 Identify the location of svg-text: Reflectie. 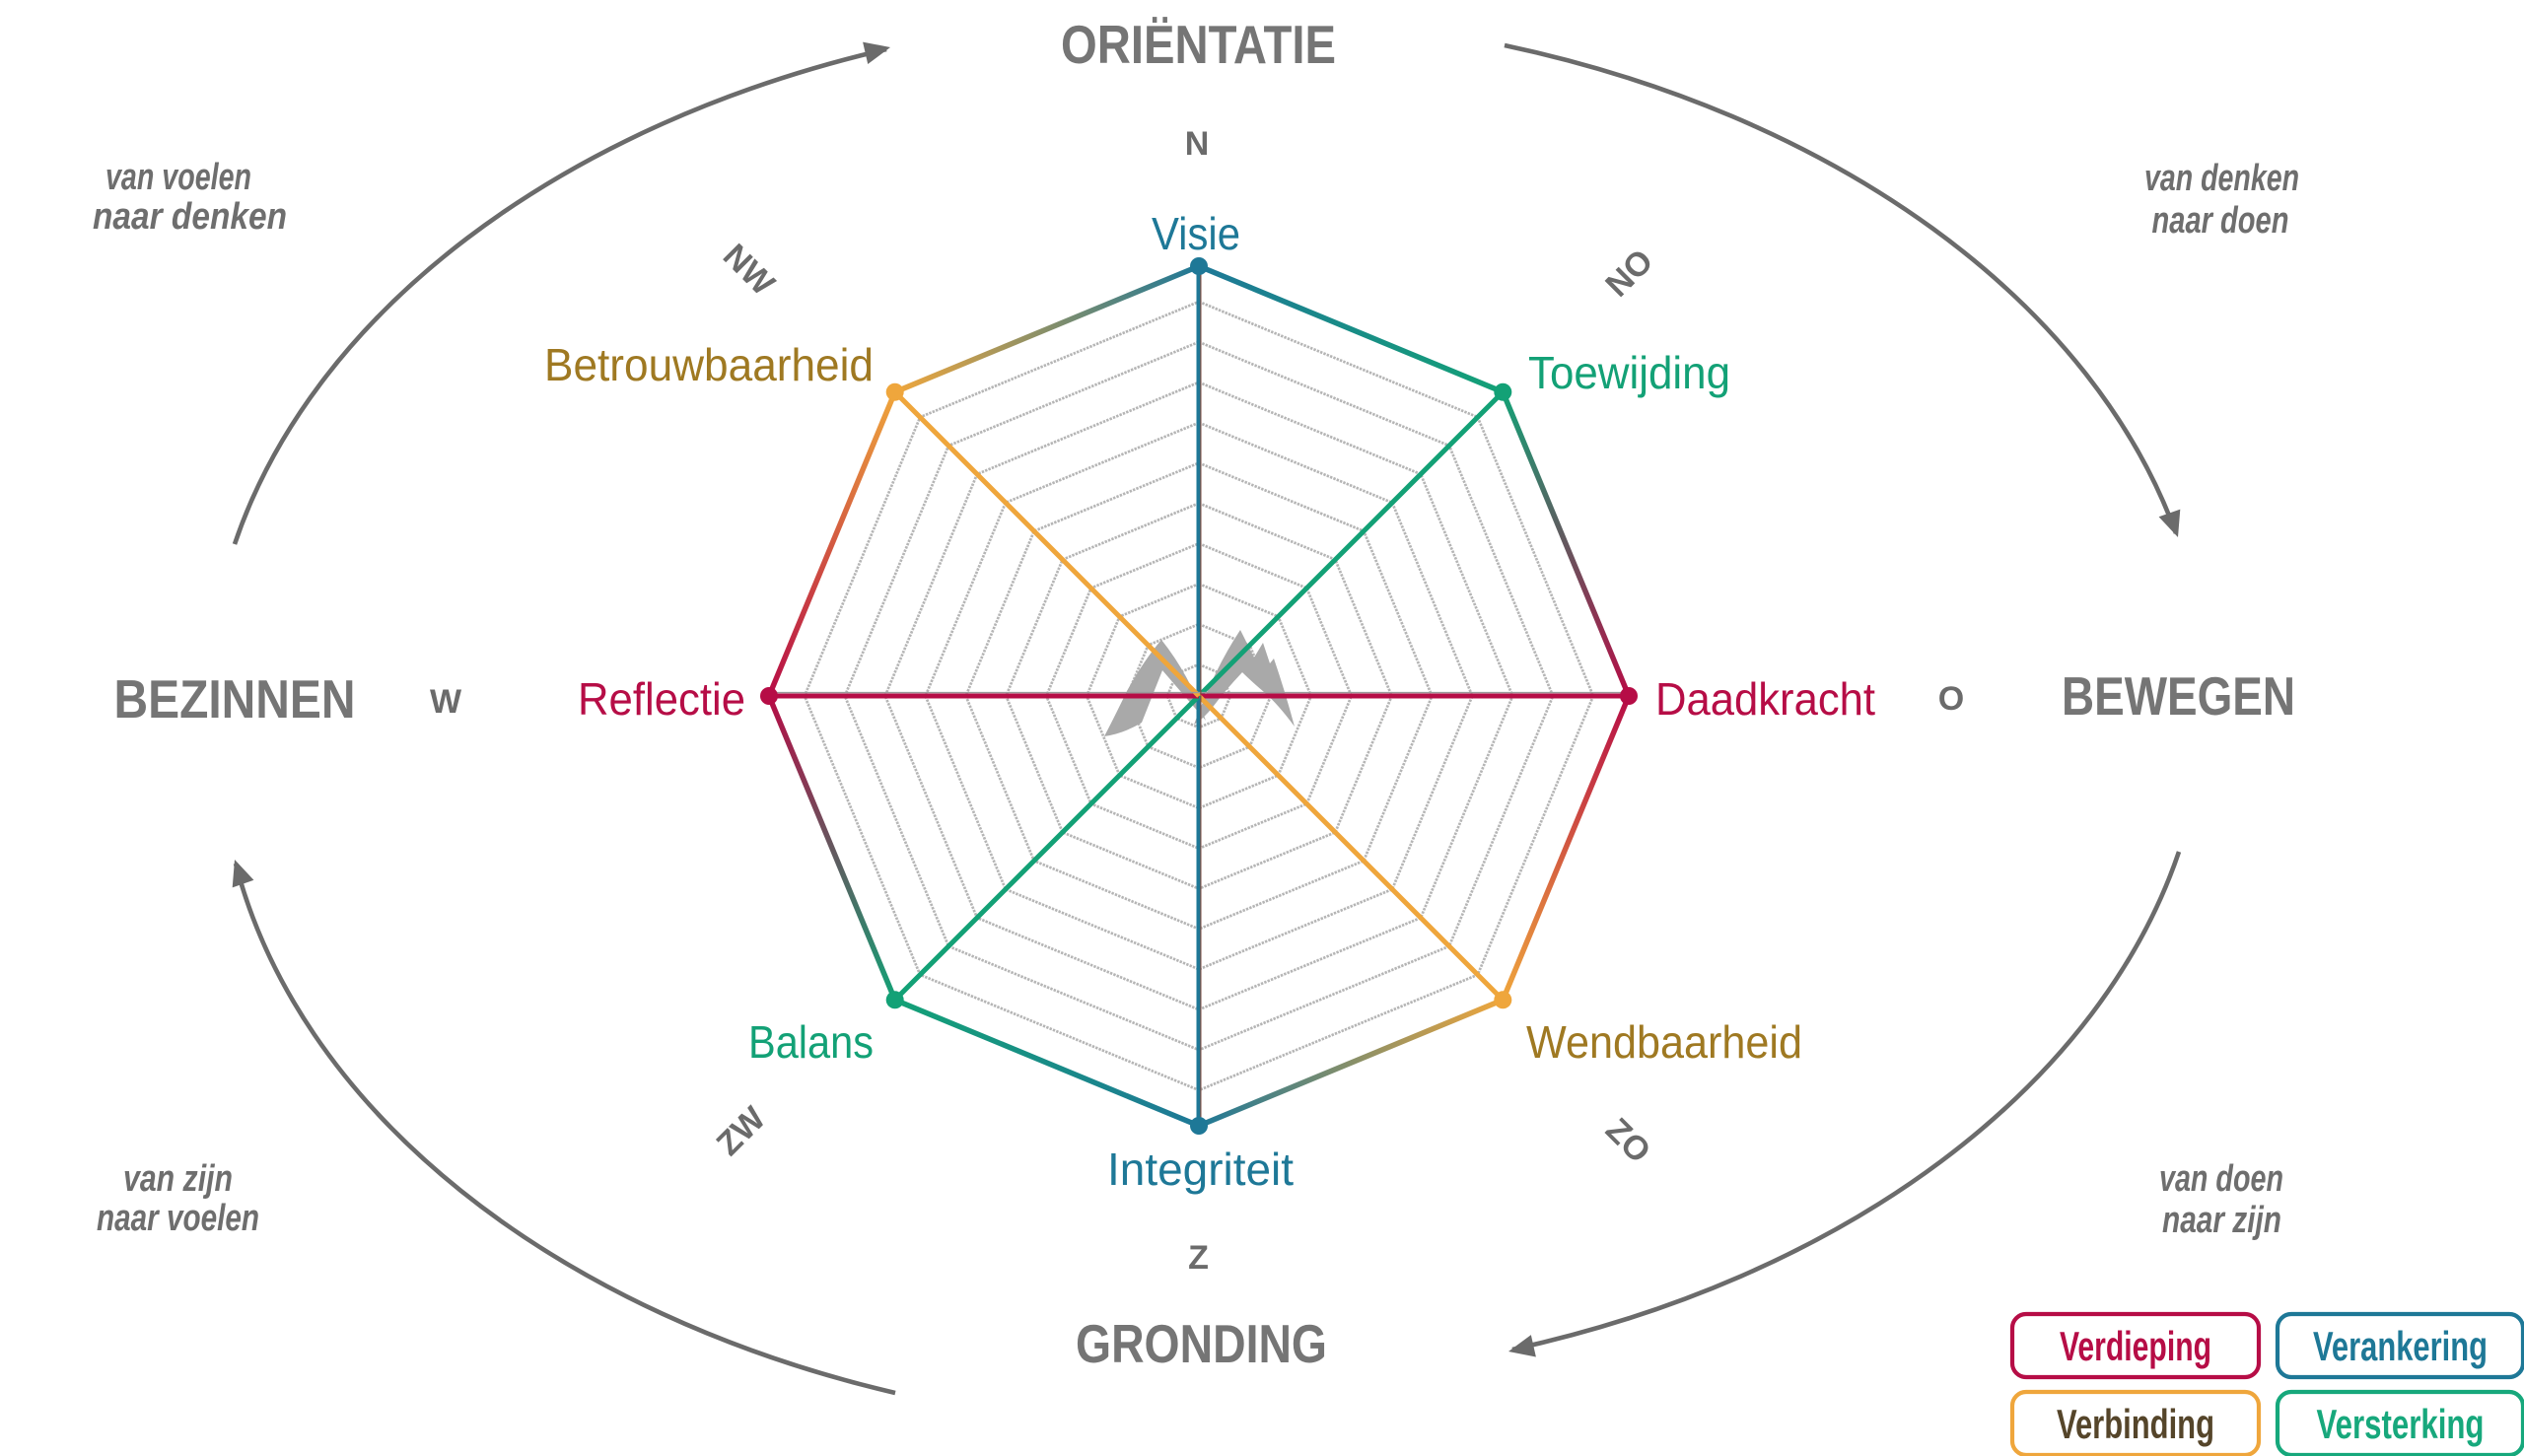
(661, 699).